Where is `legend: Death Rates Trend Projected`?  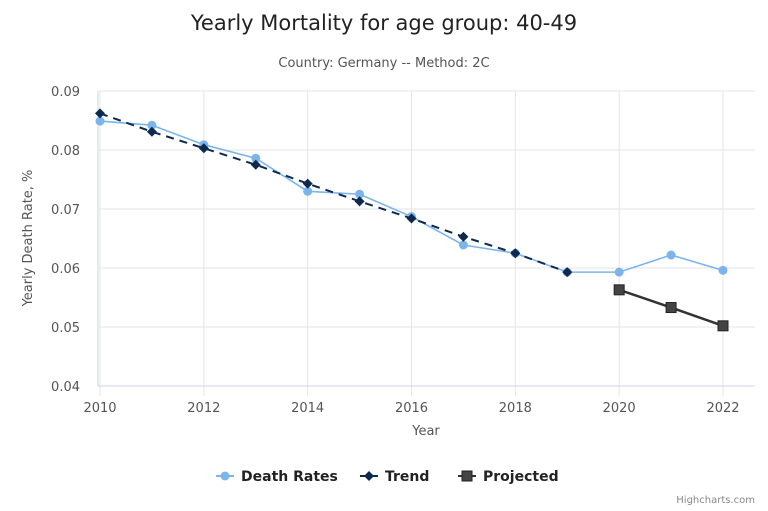
legend: Death Rates Trend Projected is located at coordinates (387, 477).